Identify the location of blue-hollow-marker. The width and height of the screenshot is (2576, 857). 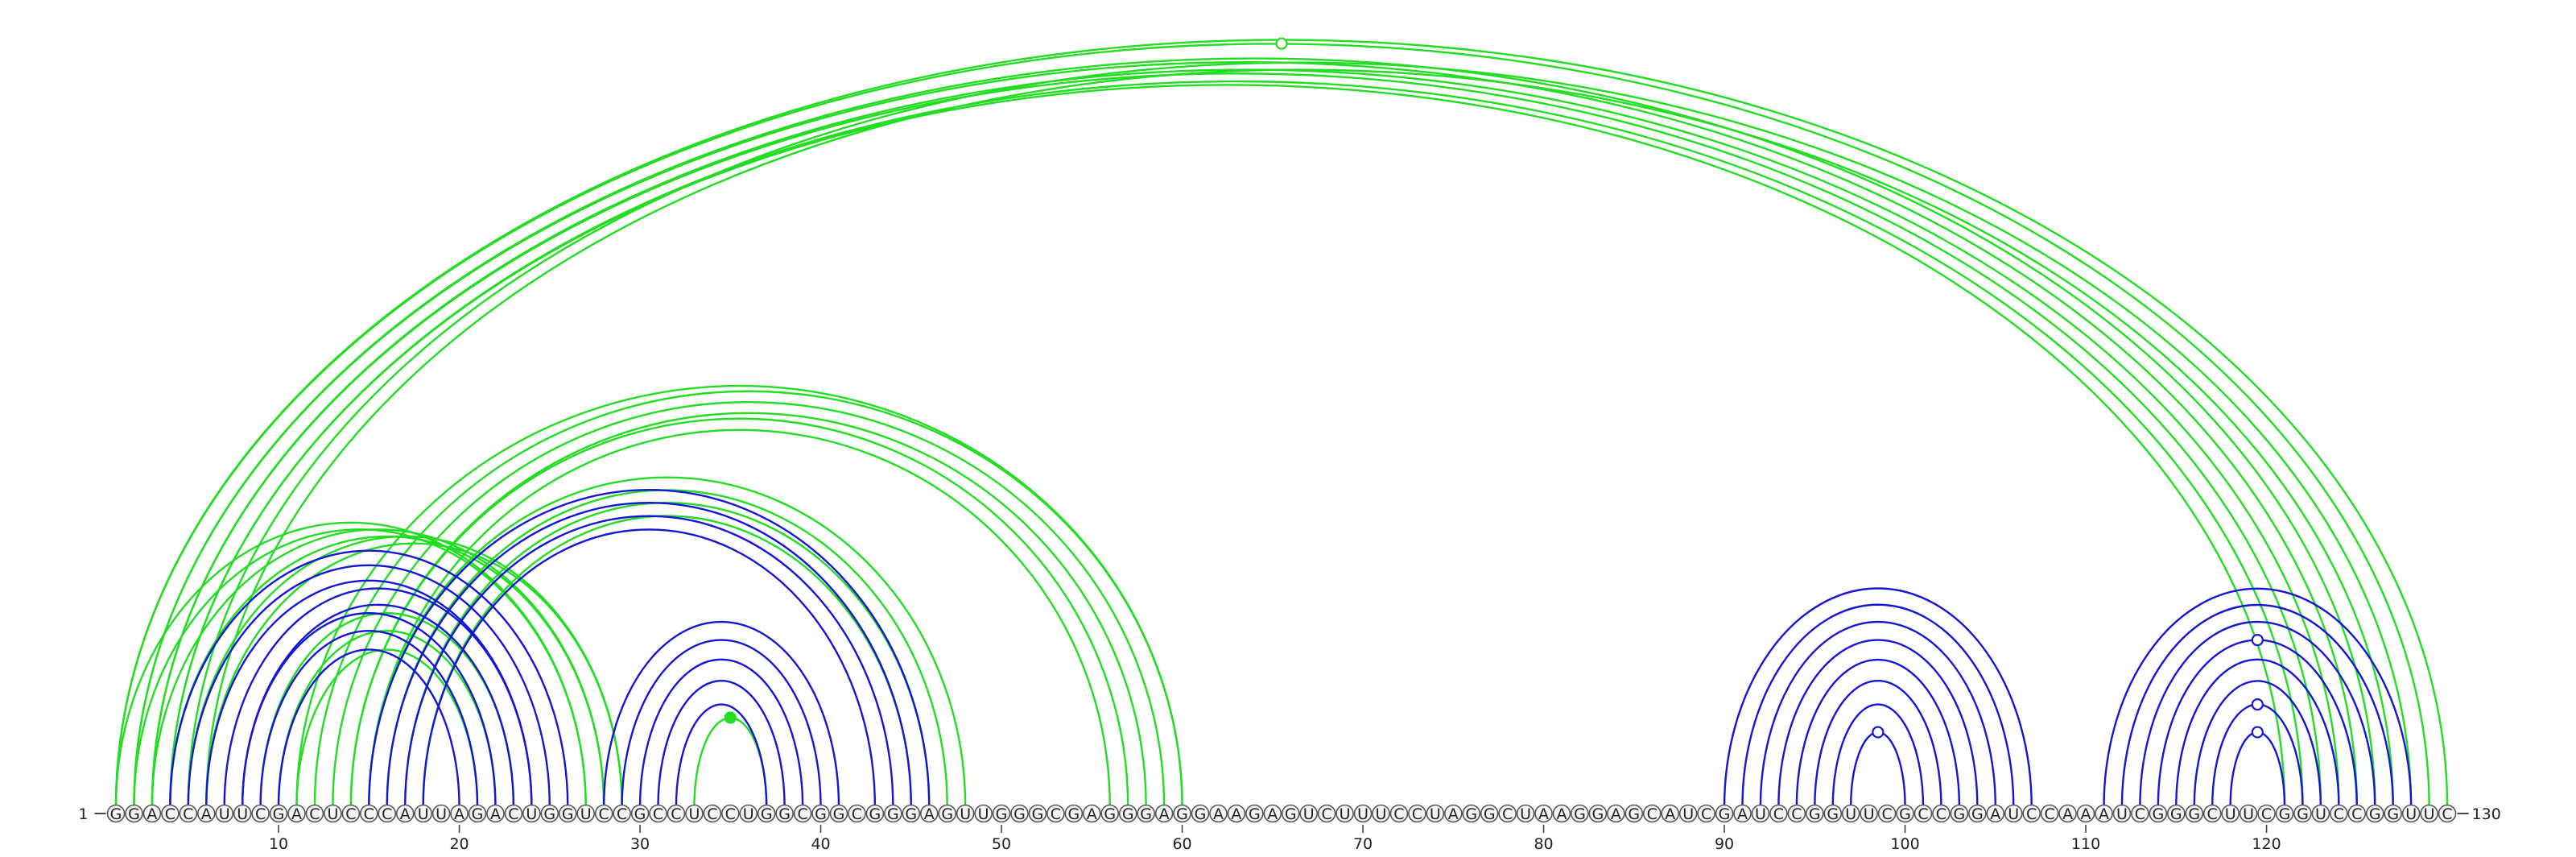
(1878, 732).